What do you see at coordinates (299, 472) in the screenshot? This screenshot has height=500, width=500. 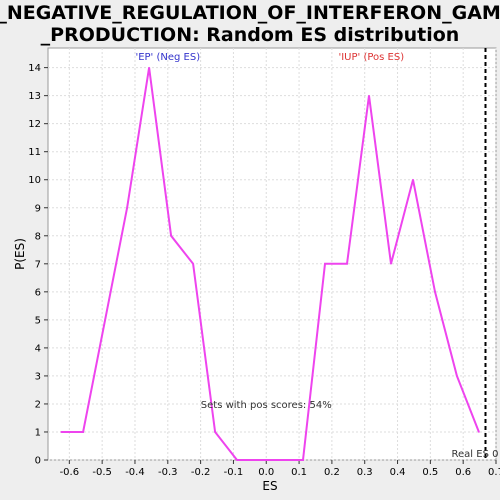 I see `x-tick-label: 0.1` at bounding box center [299, 472].